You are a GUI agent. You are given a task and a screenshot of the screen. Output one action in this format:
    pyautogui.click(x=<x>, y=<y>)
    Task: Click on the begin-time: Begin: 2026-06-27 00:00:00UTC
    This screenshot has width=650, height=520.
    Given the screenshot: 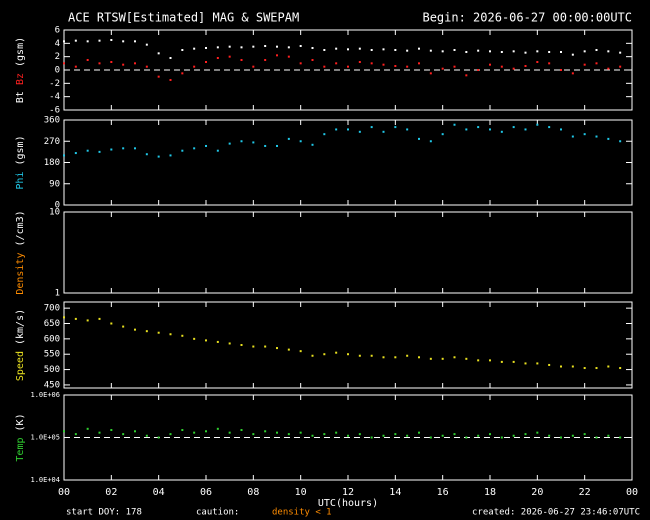 What is the action you would take?
    pyautogui.click(x=527, y=18)
    